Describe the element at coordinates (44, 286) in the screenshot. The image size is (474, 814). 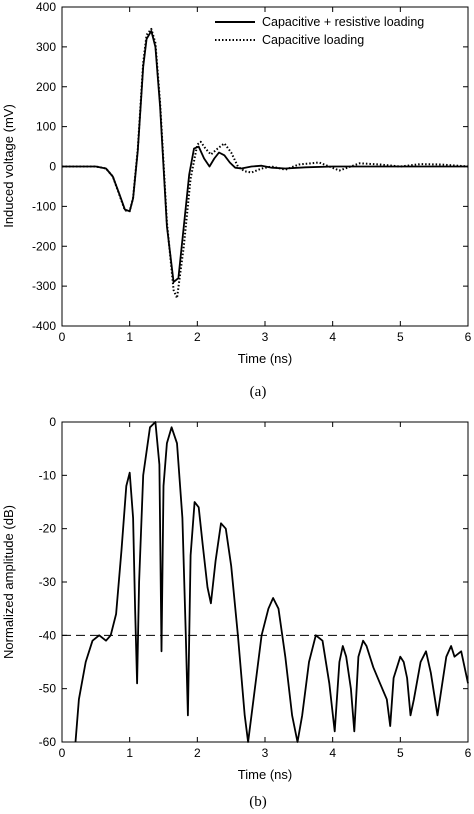
I see `y-tick-label: -300` at that location.